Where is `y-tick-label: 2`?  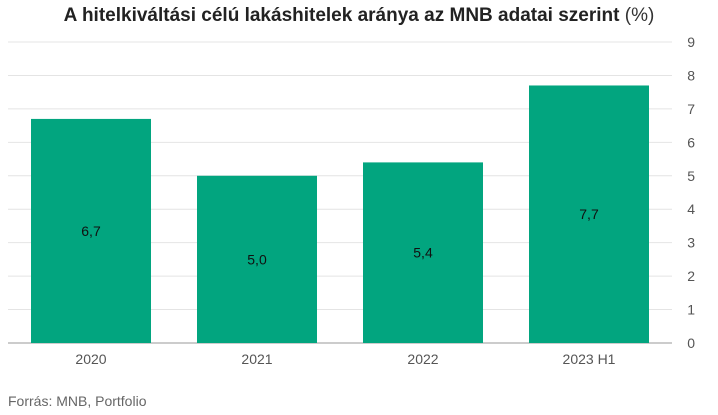 y-tick-label: 2 is located at coordinates (691, 276).